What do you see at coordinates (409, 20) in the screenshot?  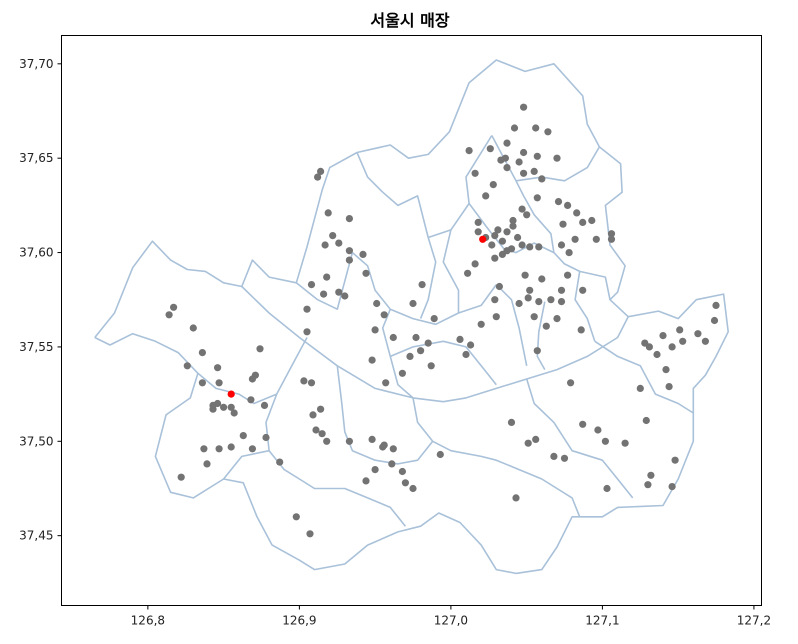 I see `chart-title: 서울시 매장` at bounding box center [409, 20].